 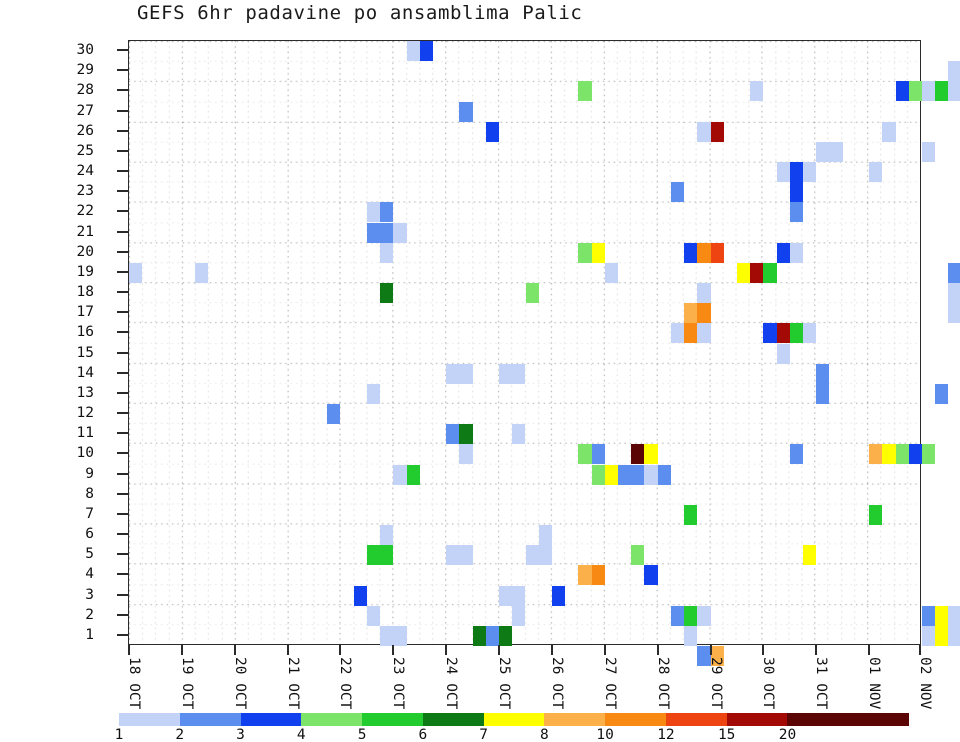 What do you see at coordinates (360, 13) in the screenshot?
I see `page-title: GEFS 6hr padavine po ansamblima Palic` at bounding box center [360, 13].